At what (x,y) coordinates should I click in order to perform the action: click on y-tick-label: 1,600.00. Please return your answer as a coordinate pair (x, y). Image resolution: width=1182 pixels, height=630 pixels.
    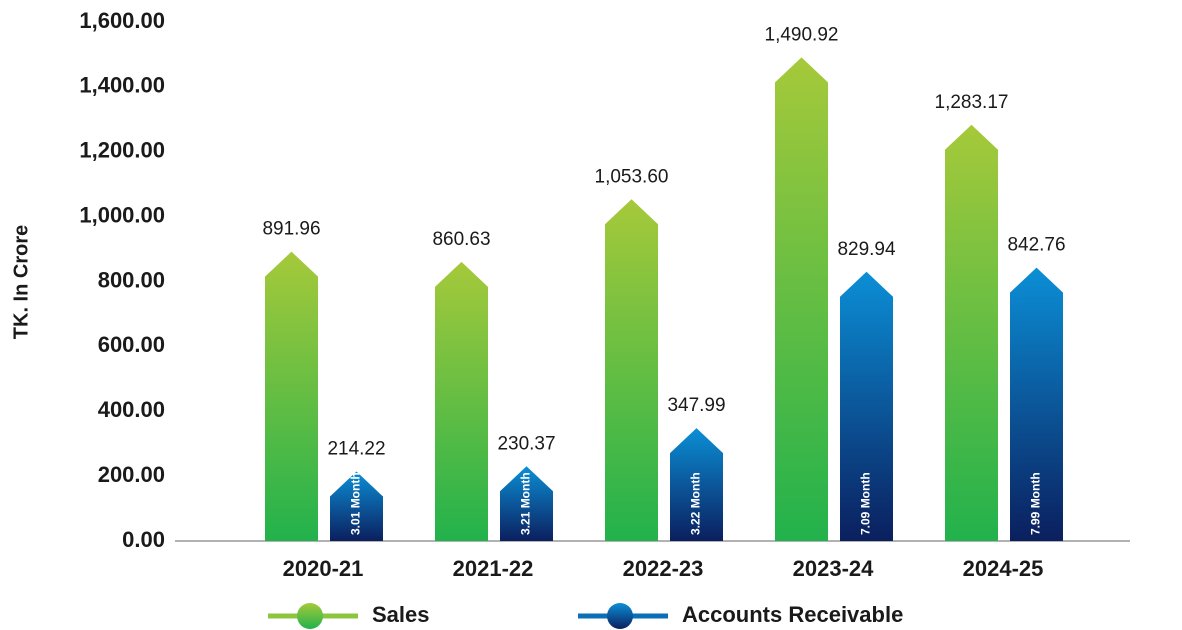
    Looking at the image, I should click on (122, 20).